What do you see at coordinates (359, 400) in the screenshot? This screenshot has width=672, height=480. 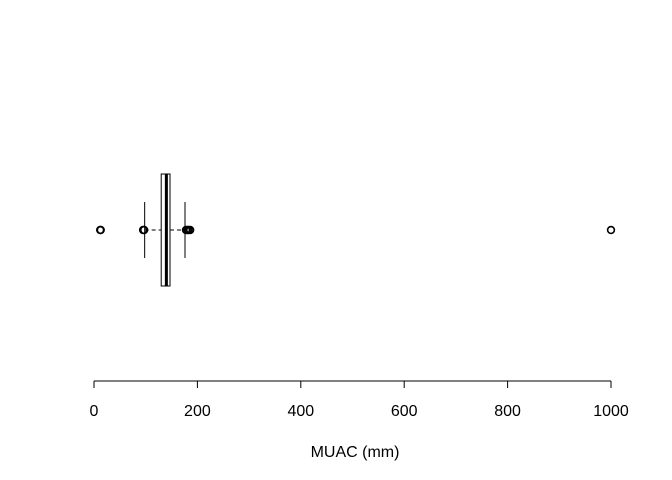 I see `x-axis: 0 200 400 600 800 1000` at bounding box center [359, 400].